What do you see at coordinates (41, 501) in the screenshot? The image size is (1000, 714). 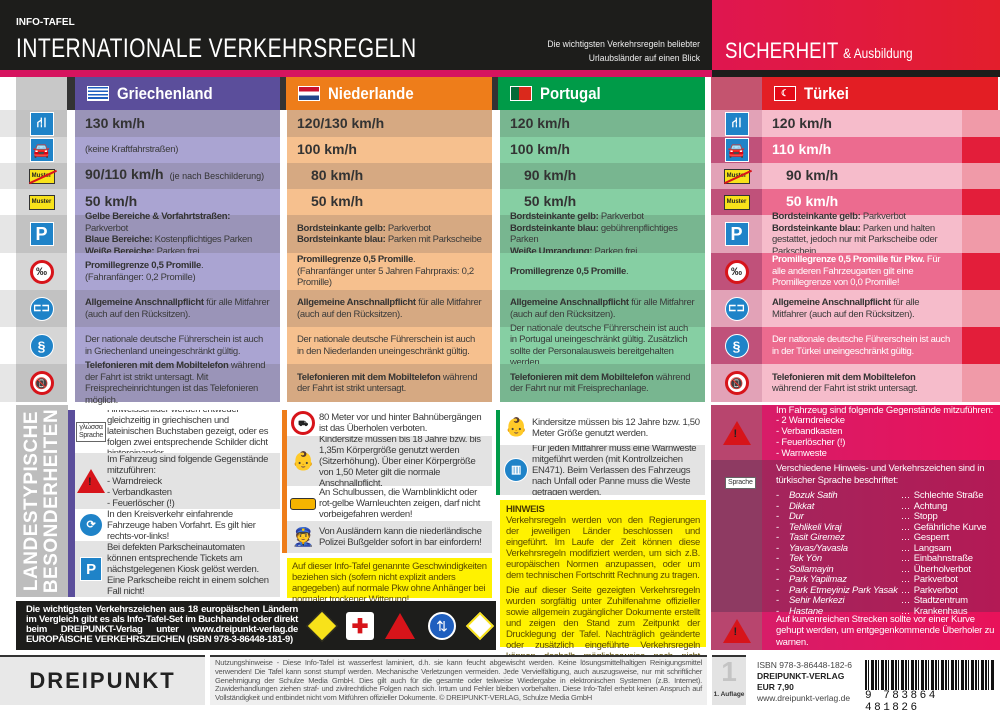 I see `section-title: LANDESTYPISCHE BESONDERHEITEN` at bounding box center [41, 501].